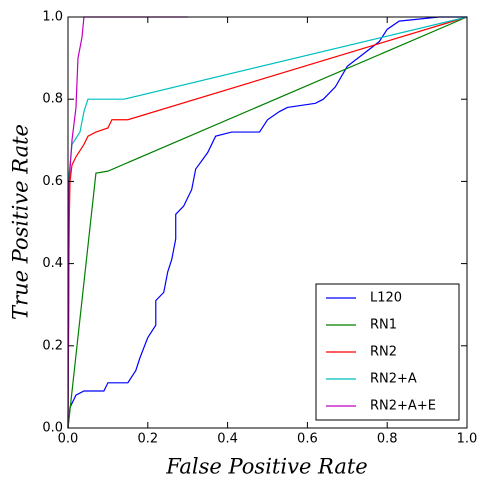 Image resolution: width=488 pixels, height=489 pixels. Describe the element at coordinates (52, 428) in the screenshot. I see `y-tick-label: 0.0` at that location.